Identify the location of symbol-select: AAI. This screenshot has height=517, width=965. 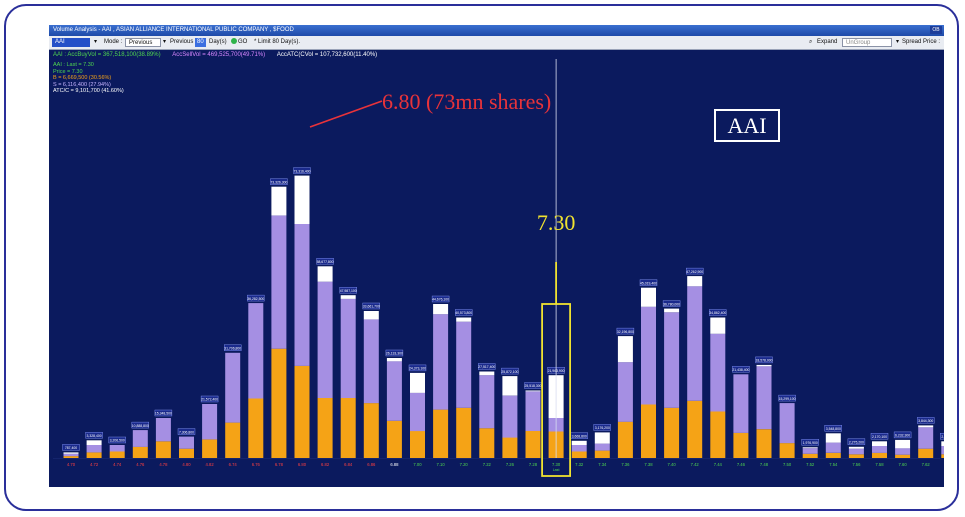
(71, 42).